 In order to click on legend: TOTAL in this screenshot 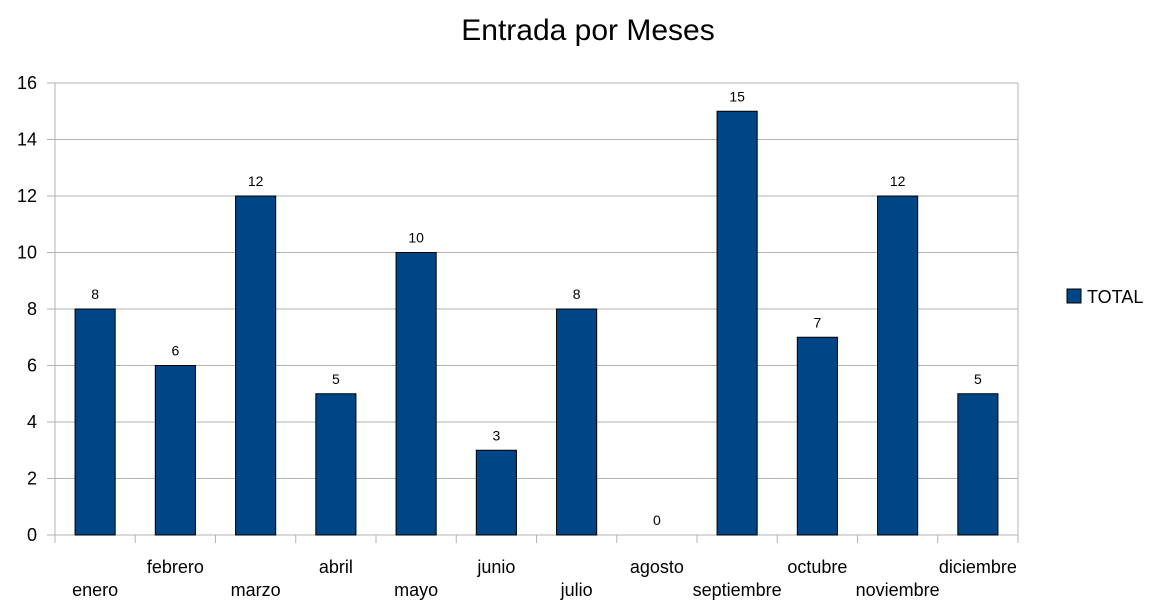, I will do `click(1104, 297)`.